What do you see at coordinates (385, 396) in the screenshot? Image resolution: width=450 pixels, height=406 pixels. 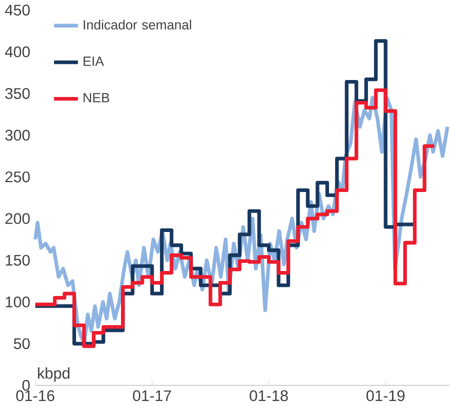 I see `x-tick-label: 01-19` at bounding box center [385, 396].